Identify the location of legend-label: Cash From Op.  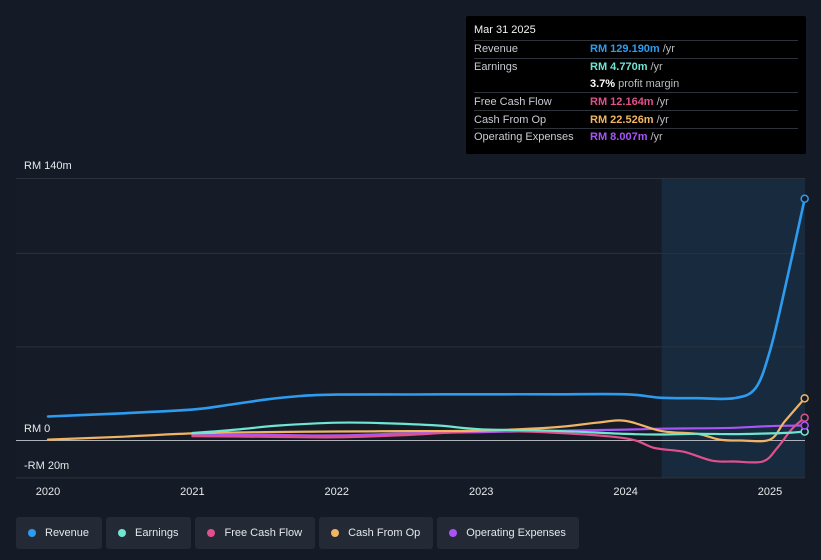
(384, 533).